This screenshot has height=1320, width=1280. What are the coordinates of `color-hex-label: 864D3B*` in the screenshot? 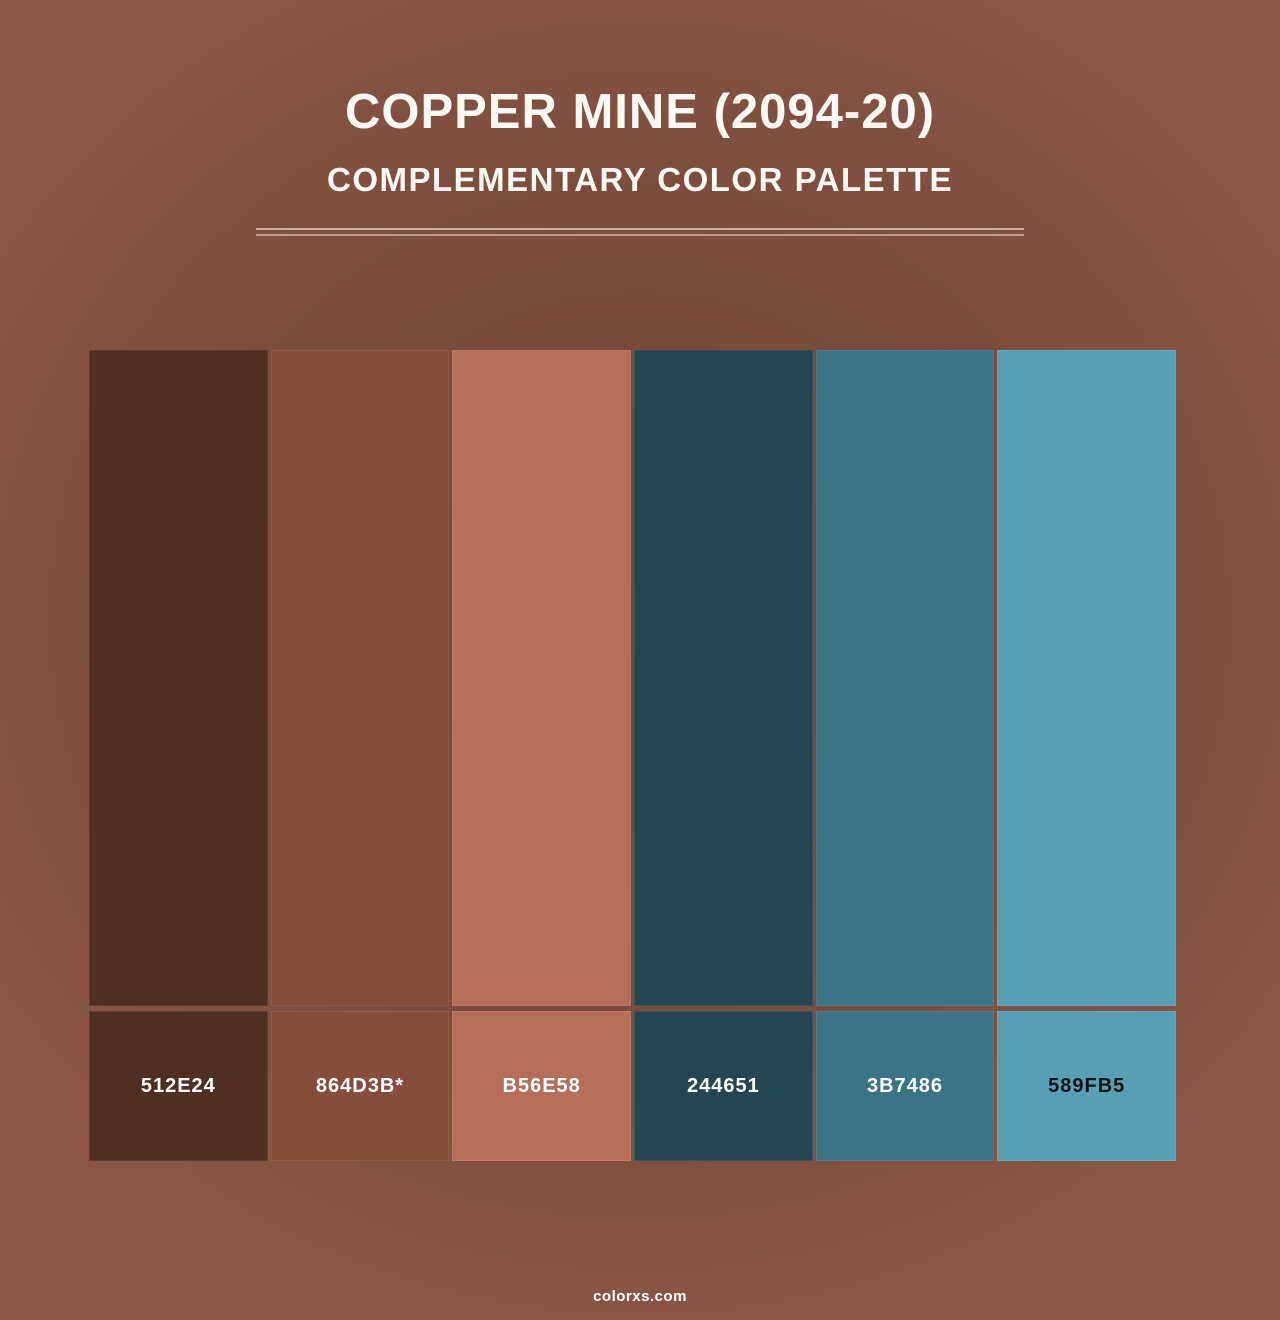 It's located at (360, 1085).